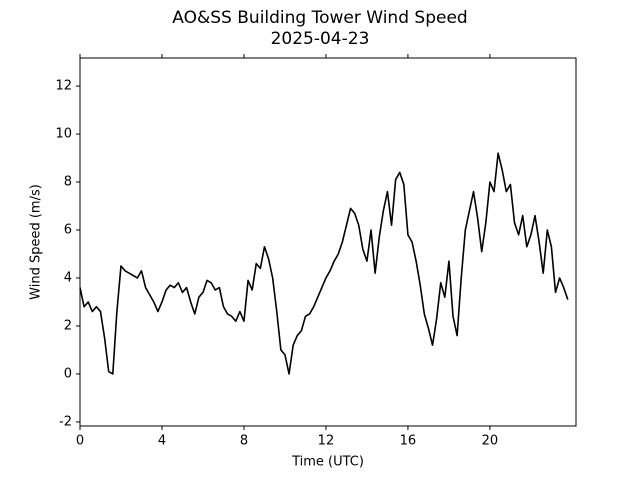 The height and width of the screenshot is (480, 640). I want to click on x-tick-label: 4, so click(162, 441).